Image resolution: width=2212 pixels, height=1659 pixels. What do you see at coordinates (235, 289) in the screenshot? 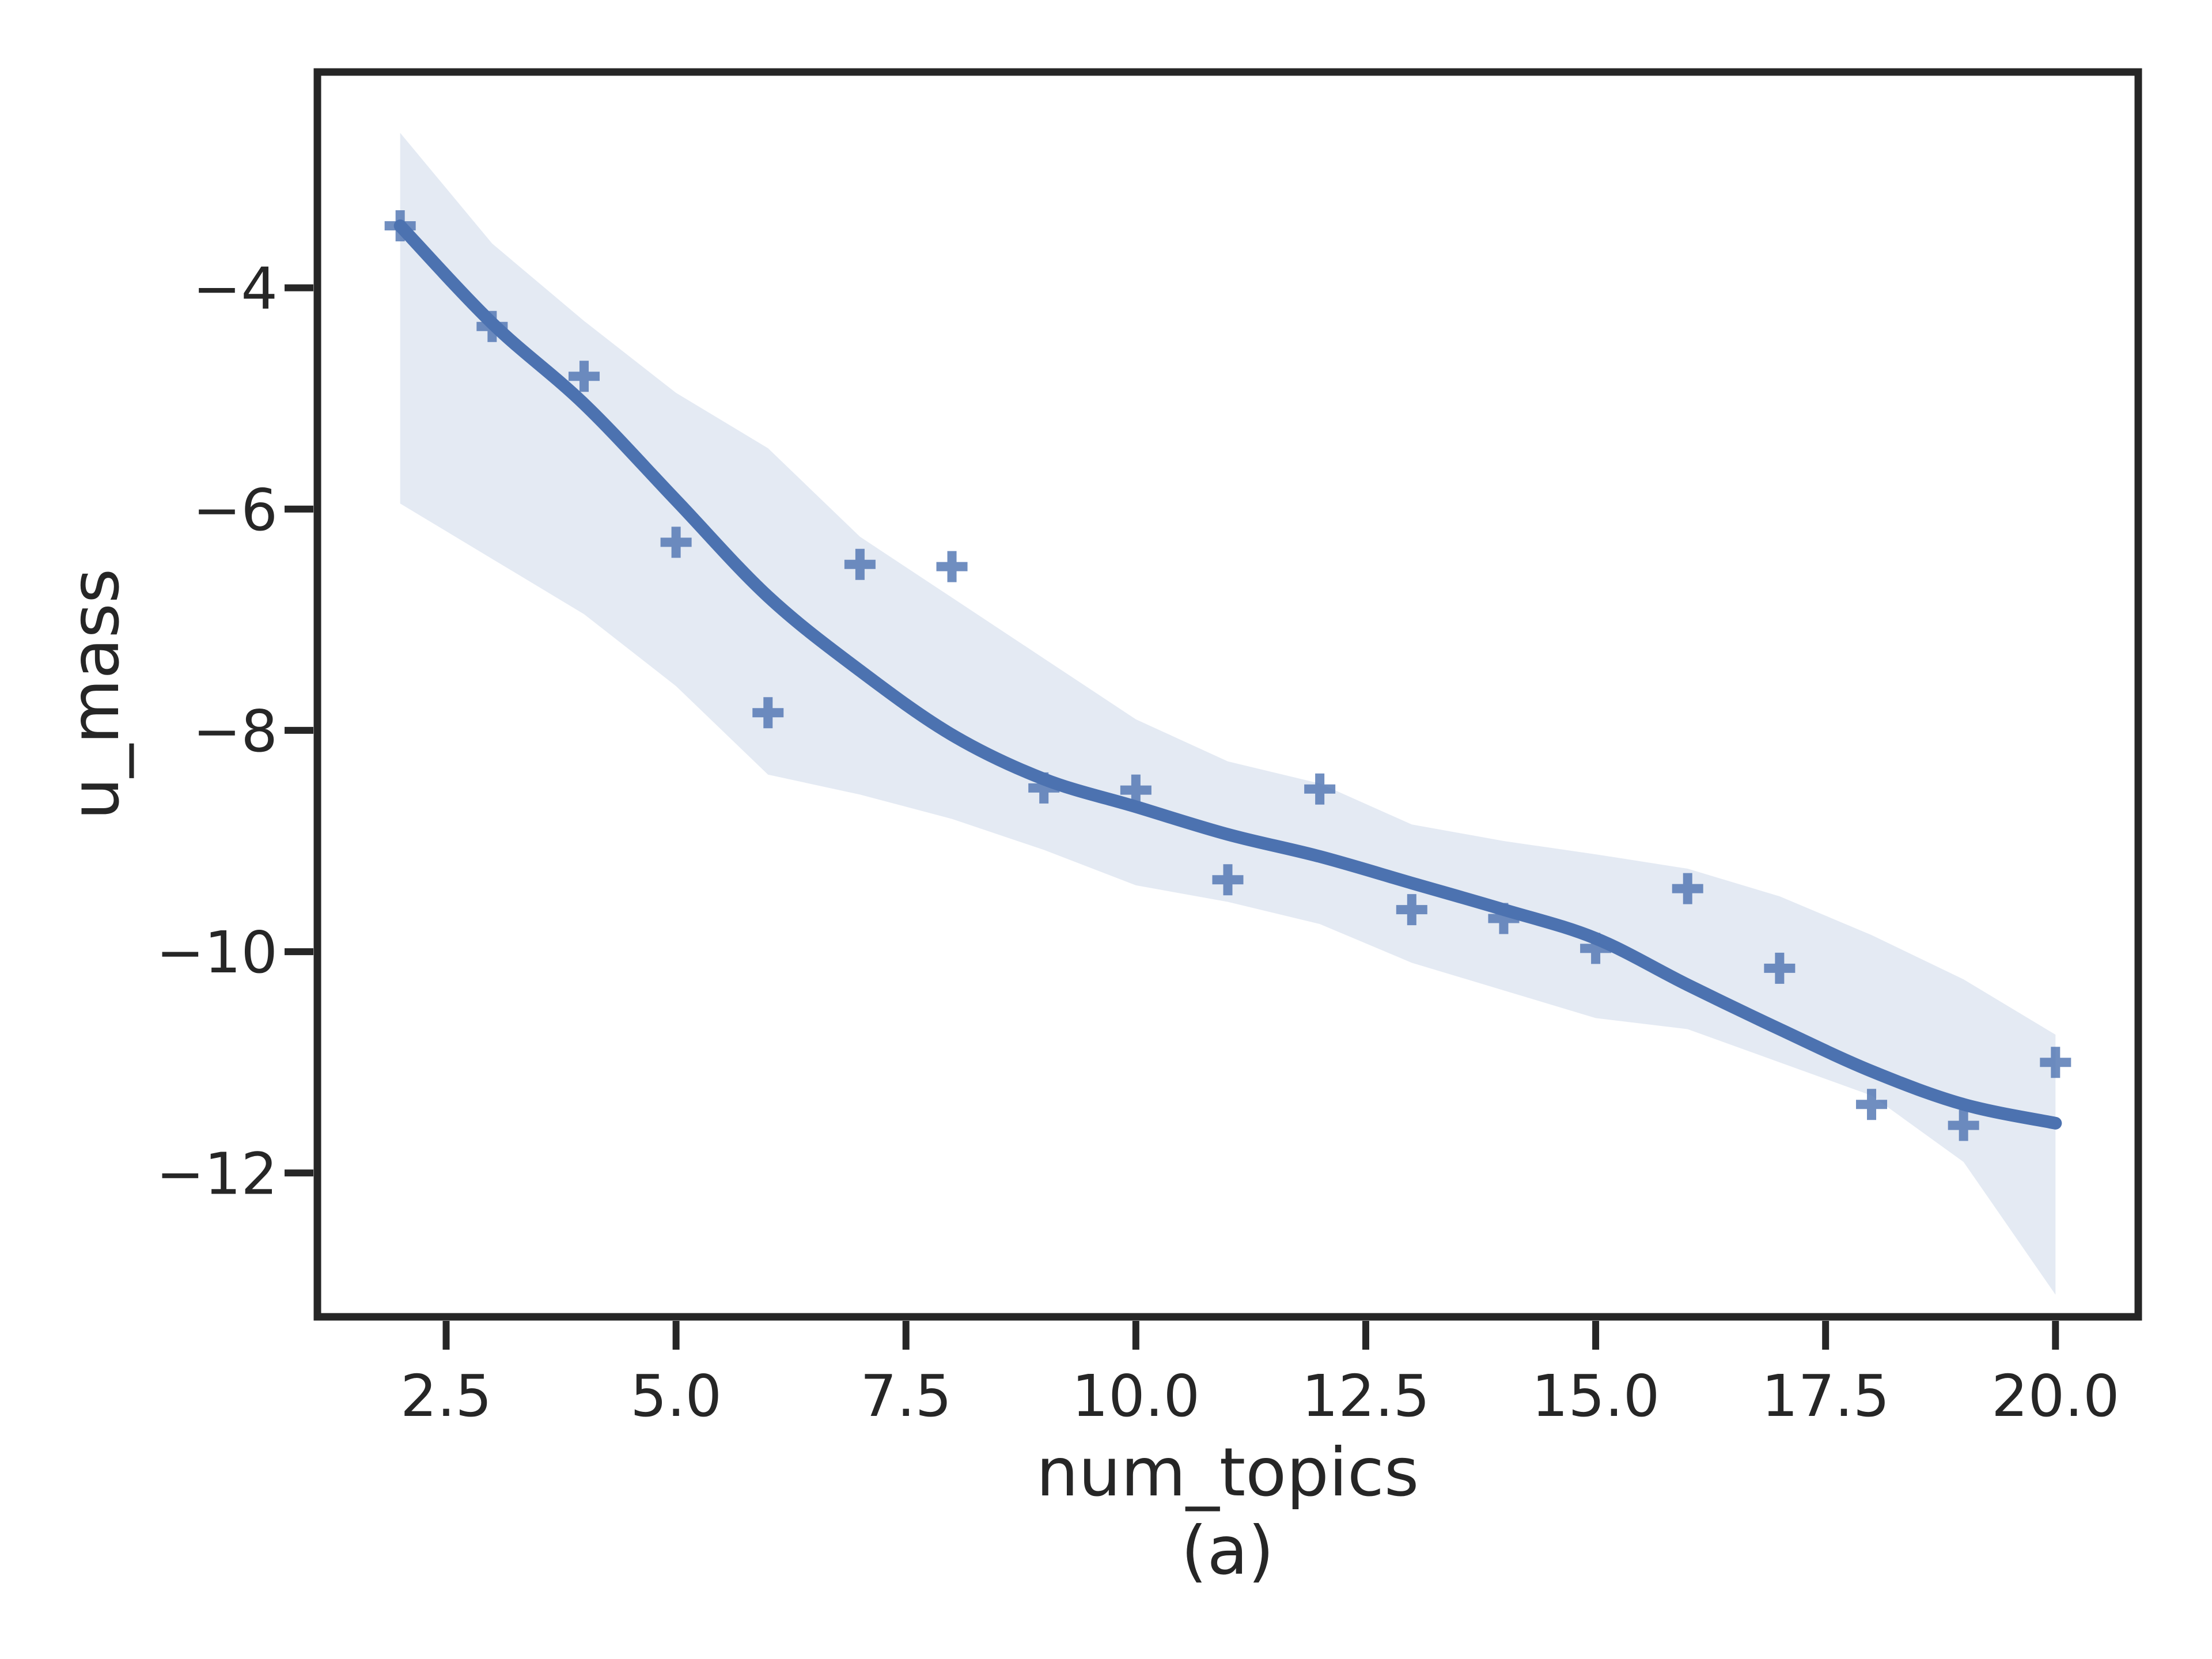
I see `y-tick-label: −4` at bounding box center [235, 289].